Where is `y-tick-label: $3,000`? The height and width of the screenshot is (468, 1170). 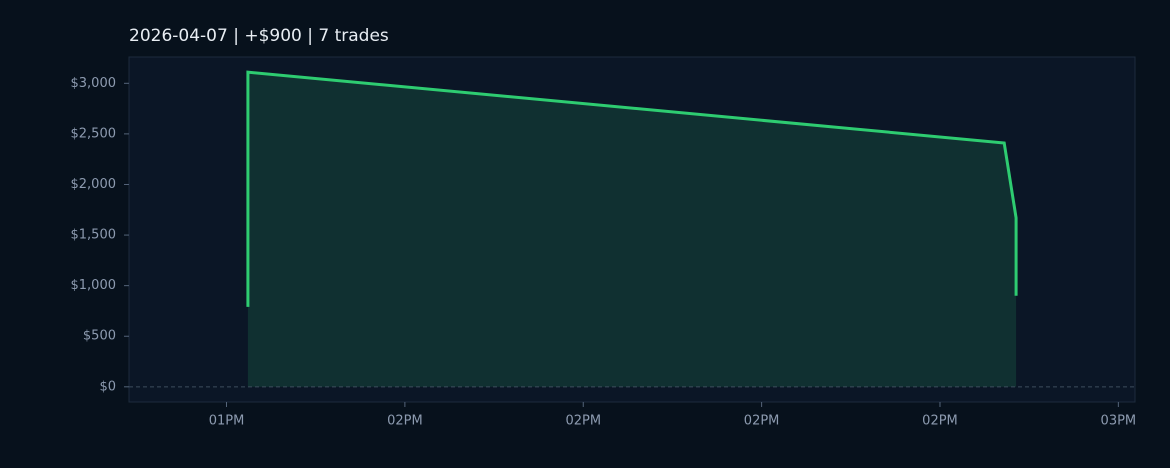
y-tick-label: $3,000 is located at coordinates (94, 83).